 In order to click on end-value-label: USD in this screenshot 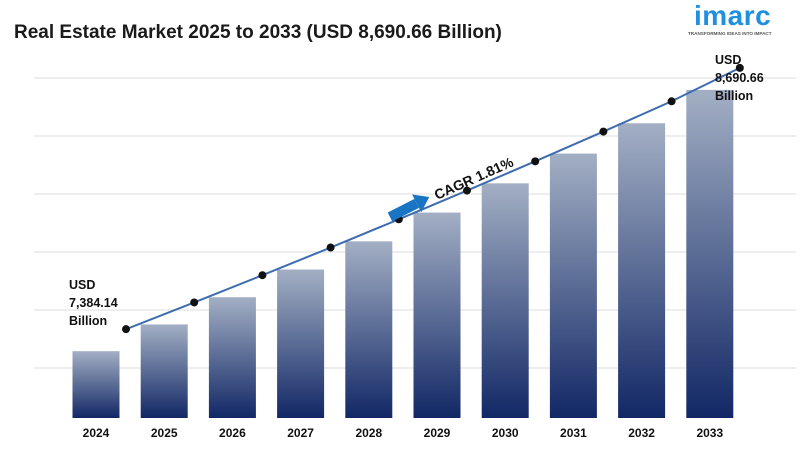, I will do `click(728, 60)`.